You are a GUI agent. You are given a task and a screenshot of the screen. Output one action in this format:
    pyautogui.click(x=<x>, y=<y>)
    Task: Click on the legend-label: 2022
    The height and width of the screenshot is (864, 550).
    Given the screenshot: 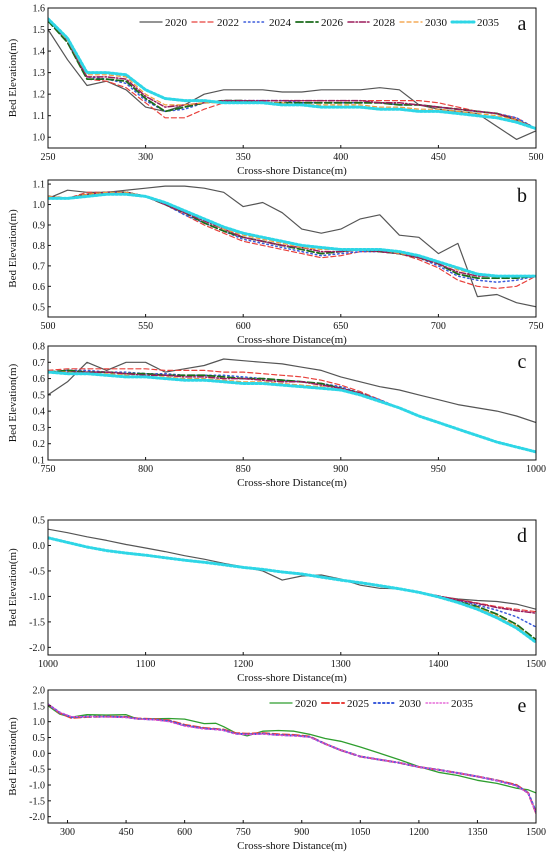 What is the action you would take?
    pyautogui.click(x=228, y=23)
    